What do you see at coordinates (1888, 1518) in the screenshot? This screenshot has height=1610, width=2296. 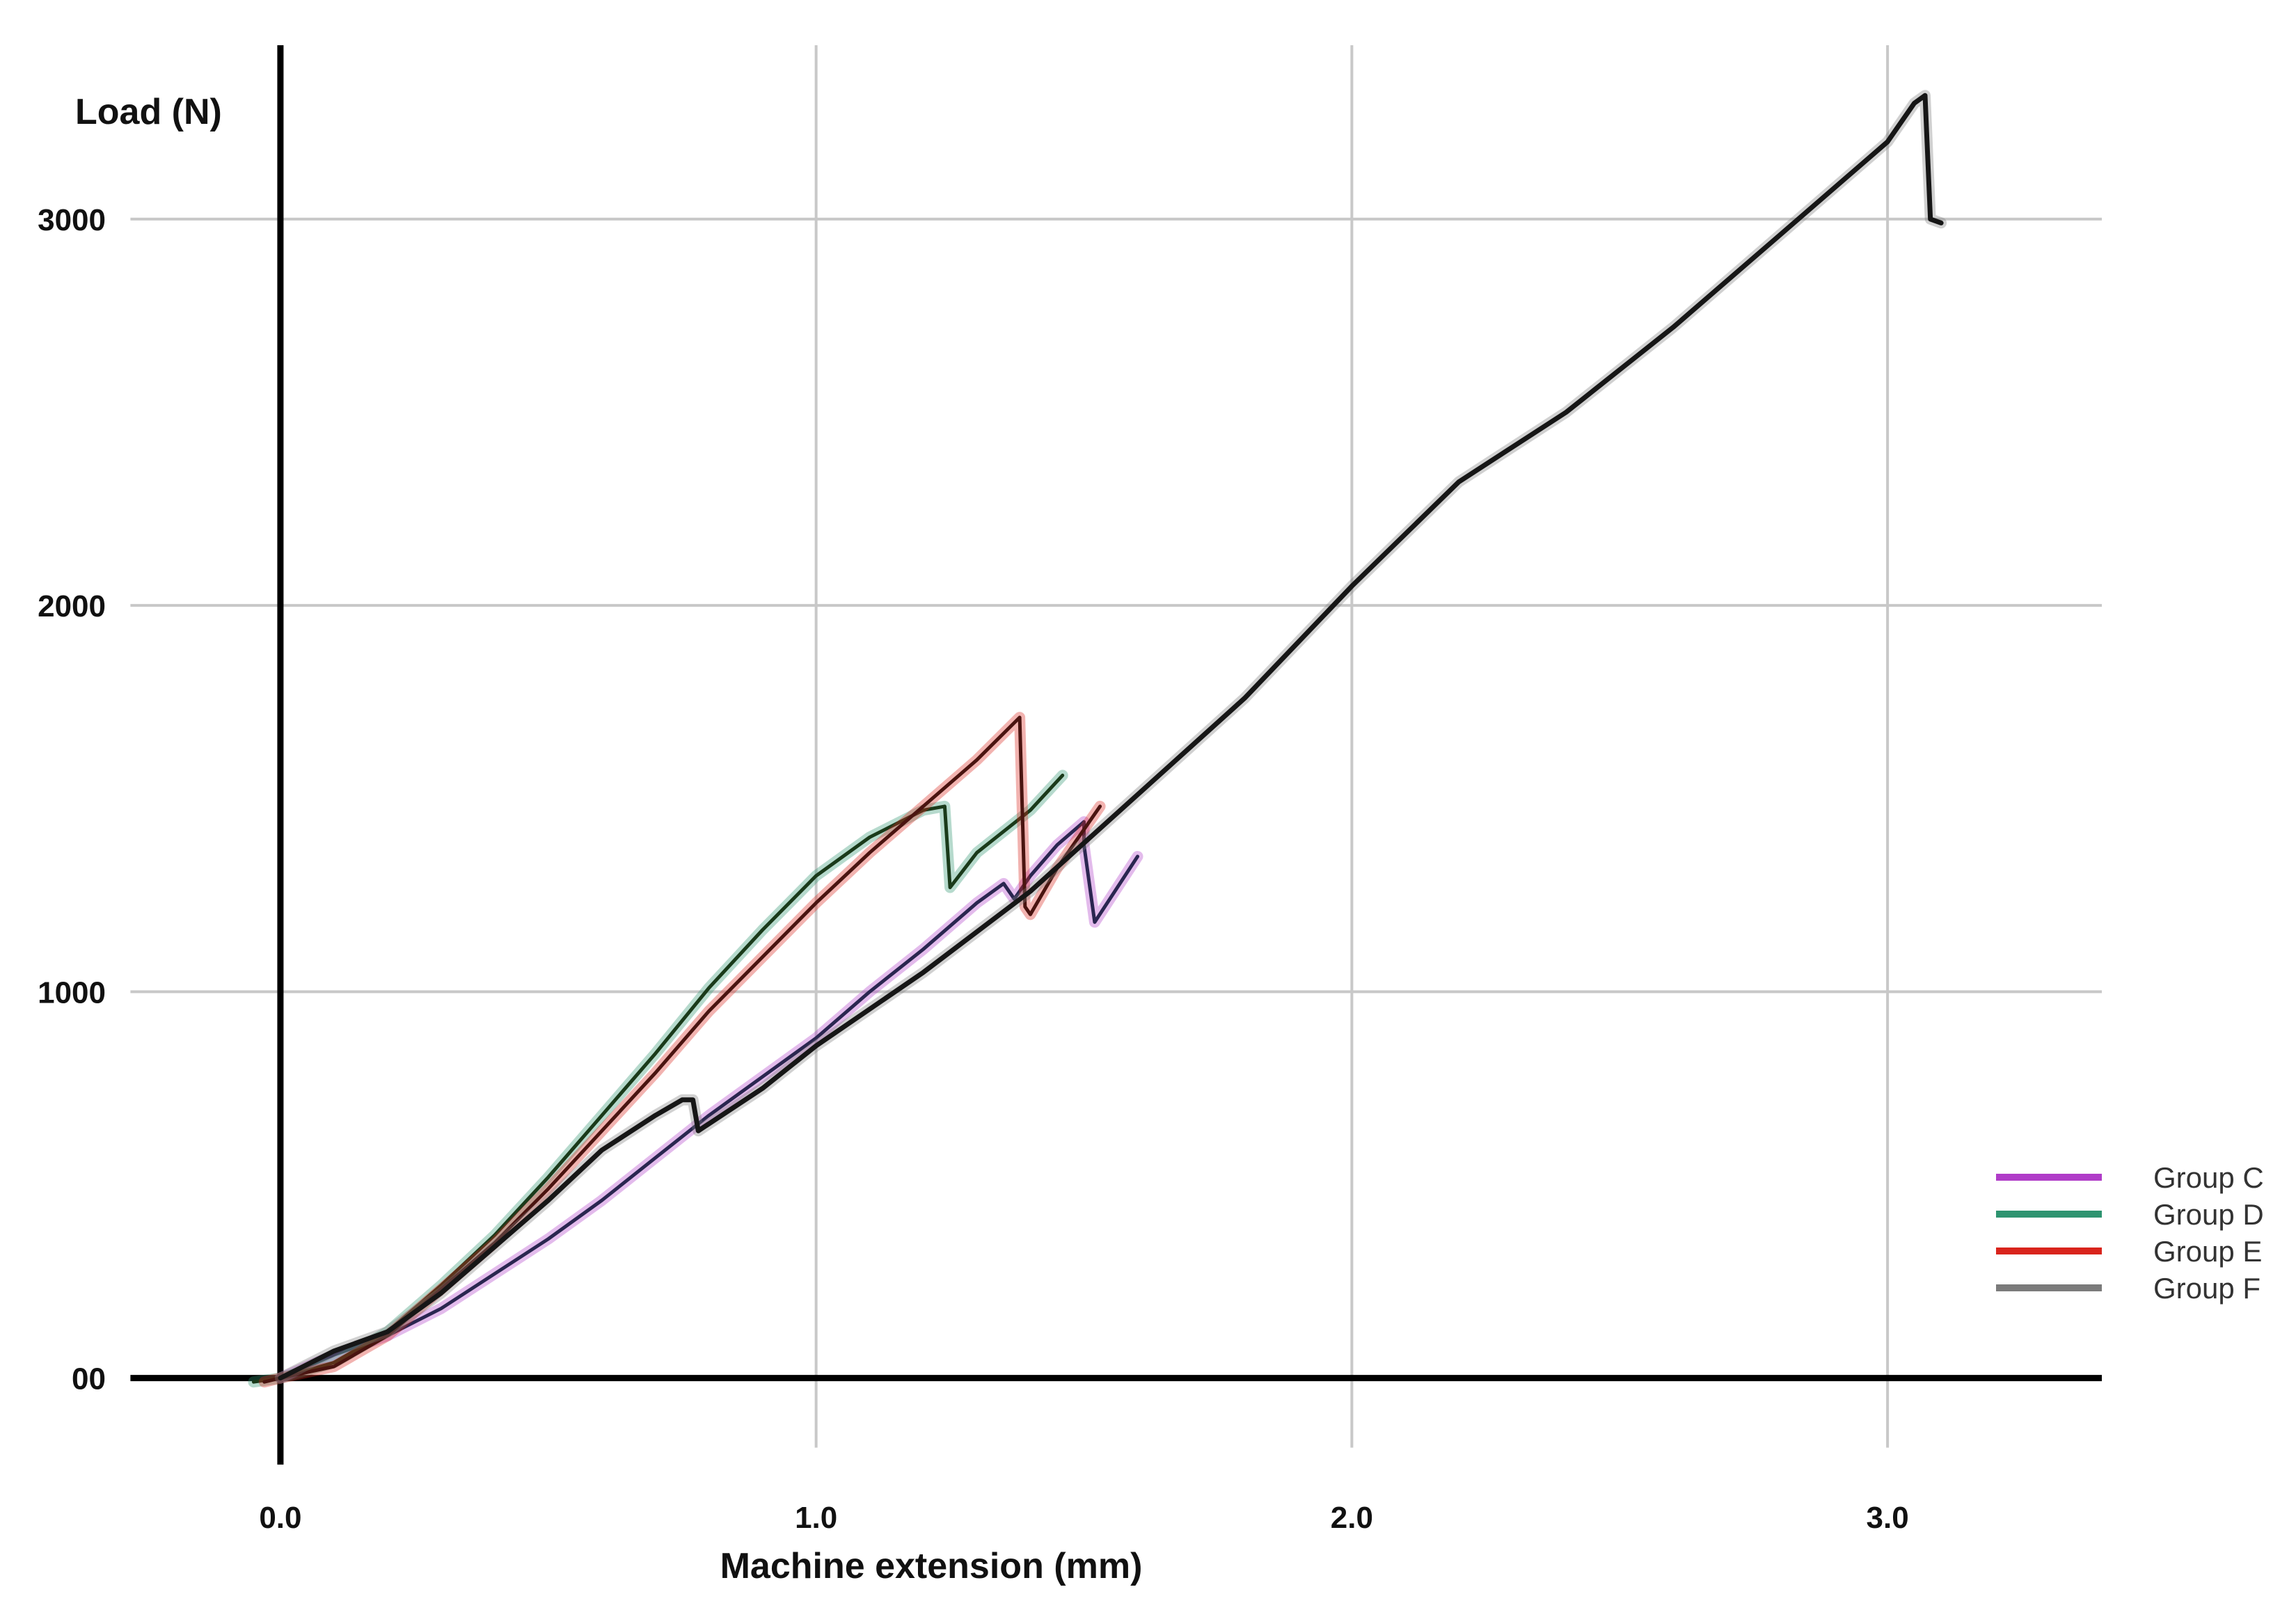 I see `x-tick-label: 3.0` at bounding box center [1888, 1518].